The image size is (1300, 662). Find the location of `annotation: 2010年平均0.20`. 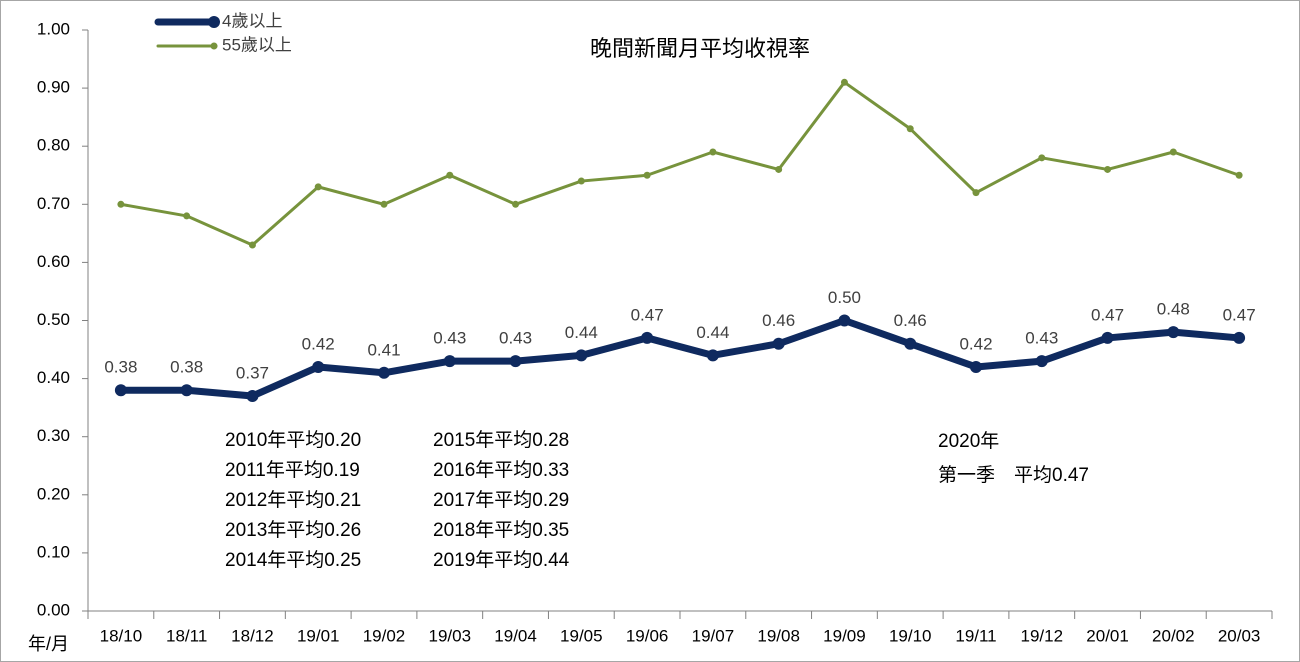

annotation: 2010年平均0.20 is located at coordinates (293, 440).